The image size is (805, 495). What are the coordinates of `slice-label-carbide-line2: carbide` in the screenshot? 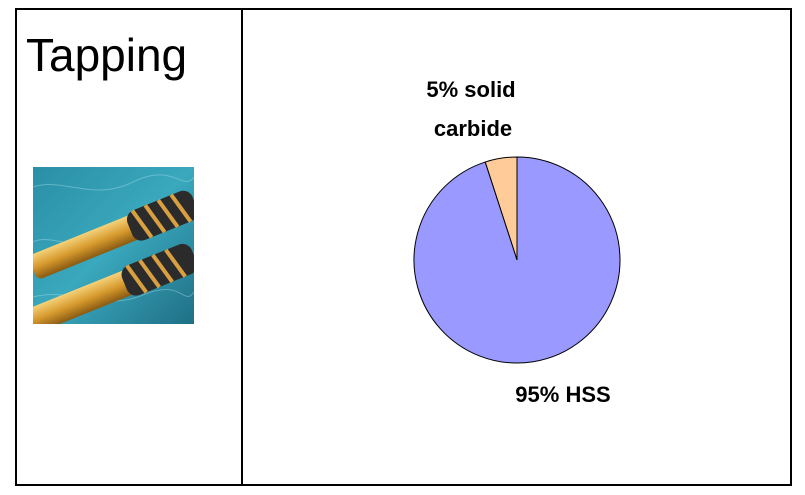 It's located at (473, 128).